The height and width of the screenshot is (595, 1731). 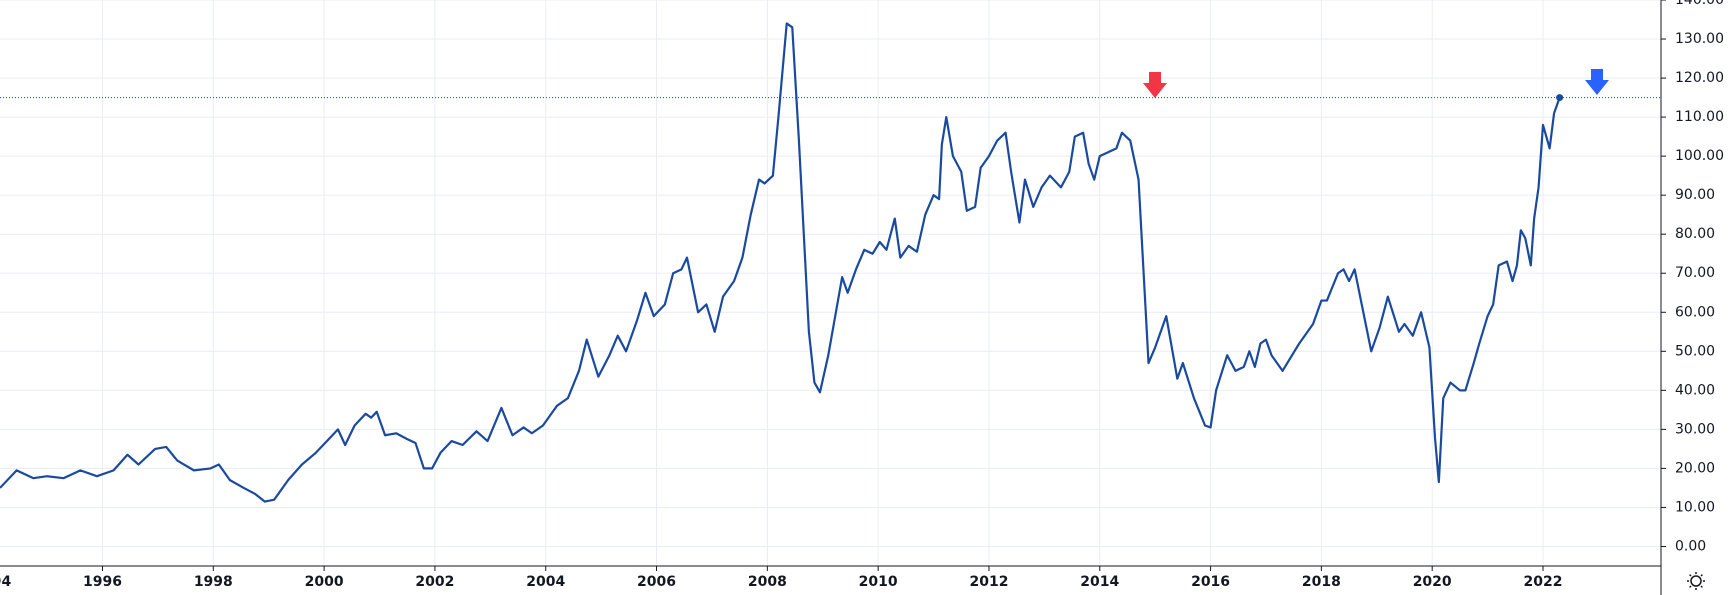 I want to click on y-tick-label: 0.00, so click(x=1690, y=546).